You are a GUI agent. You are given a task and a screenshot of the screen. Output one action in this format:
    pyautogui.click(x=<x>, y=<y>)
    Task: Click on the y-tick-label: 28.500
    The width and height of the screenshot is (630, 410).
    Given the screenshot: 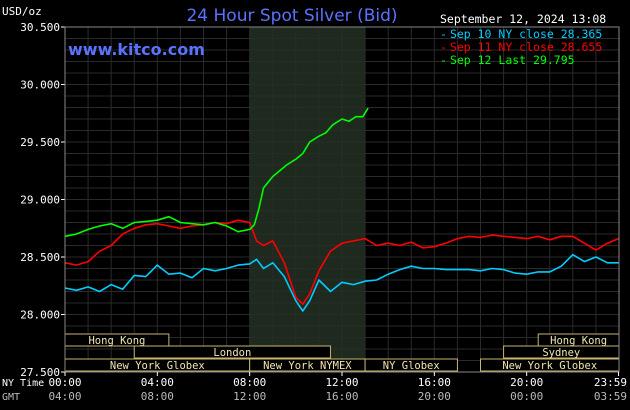 What is the action you would take?
    pyautogui.click(x=40, y=257)
    